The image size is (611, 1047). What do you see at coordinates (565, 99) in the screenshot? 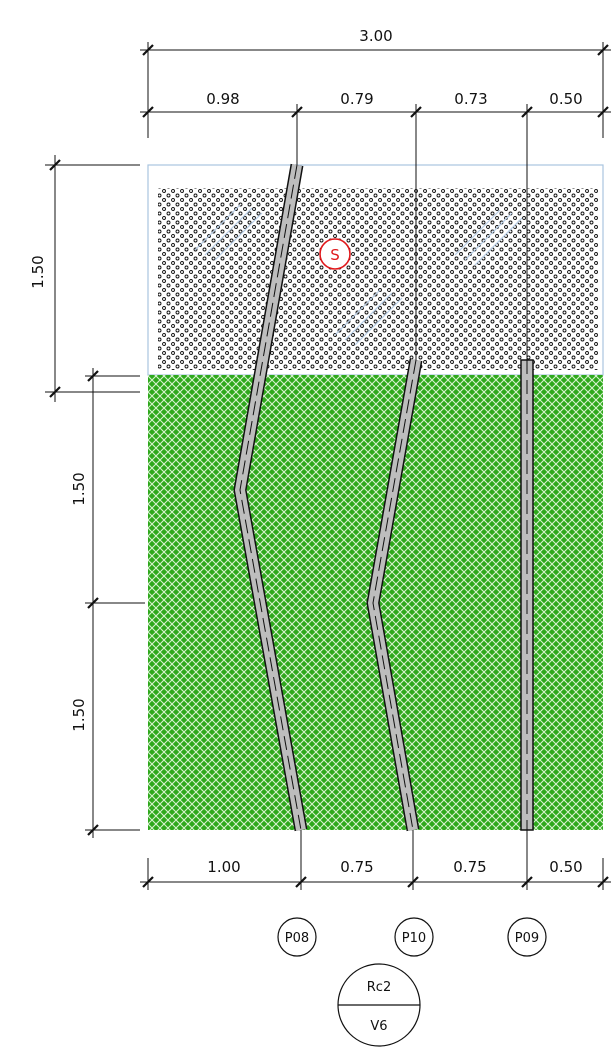
I see `dim-top-4: 0.50` at bounding box center [565, 99].